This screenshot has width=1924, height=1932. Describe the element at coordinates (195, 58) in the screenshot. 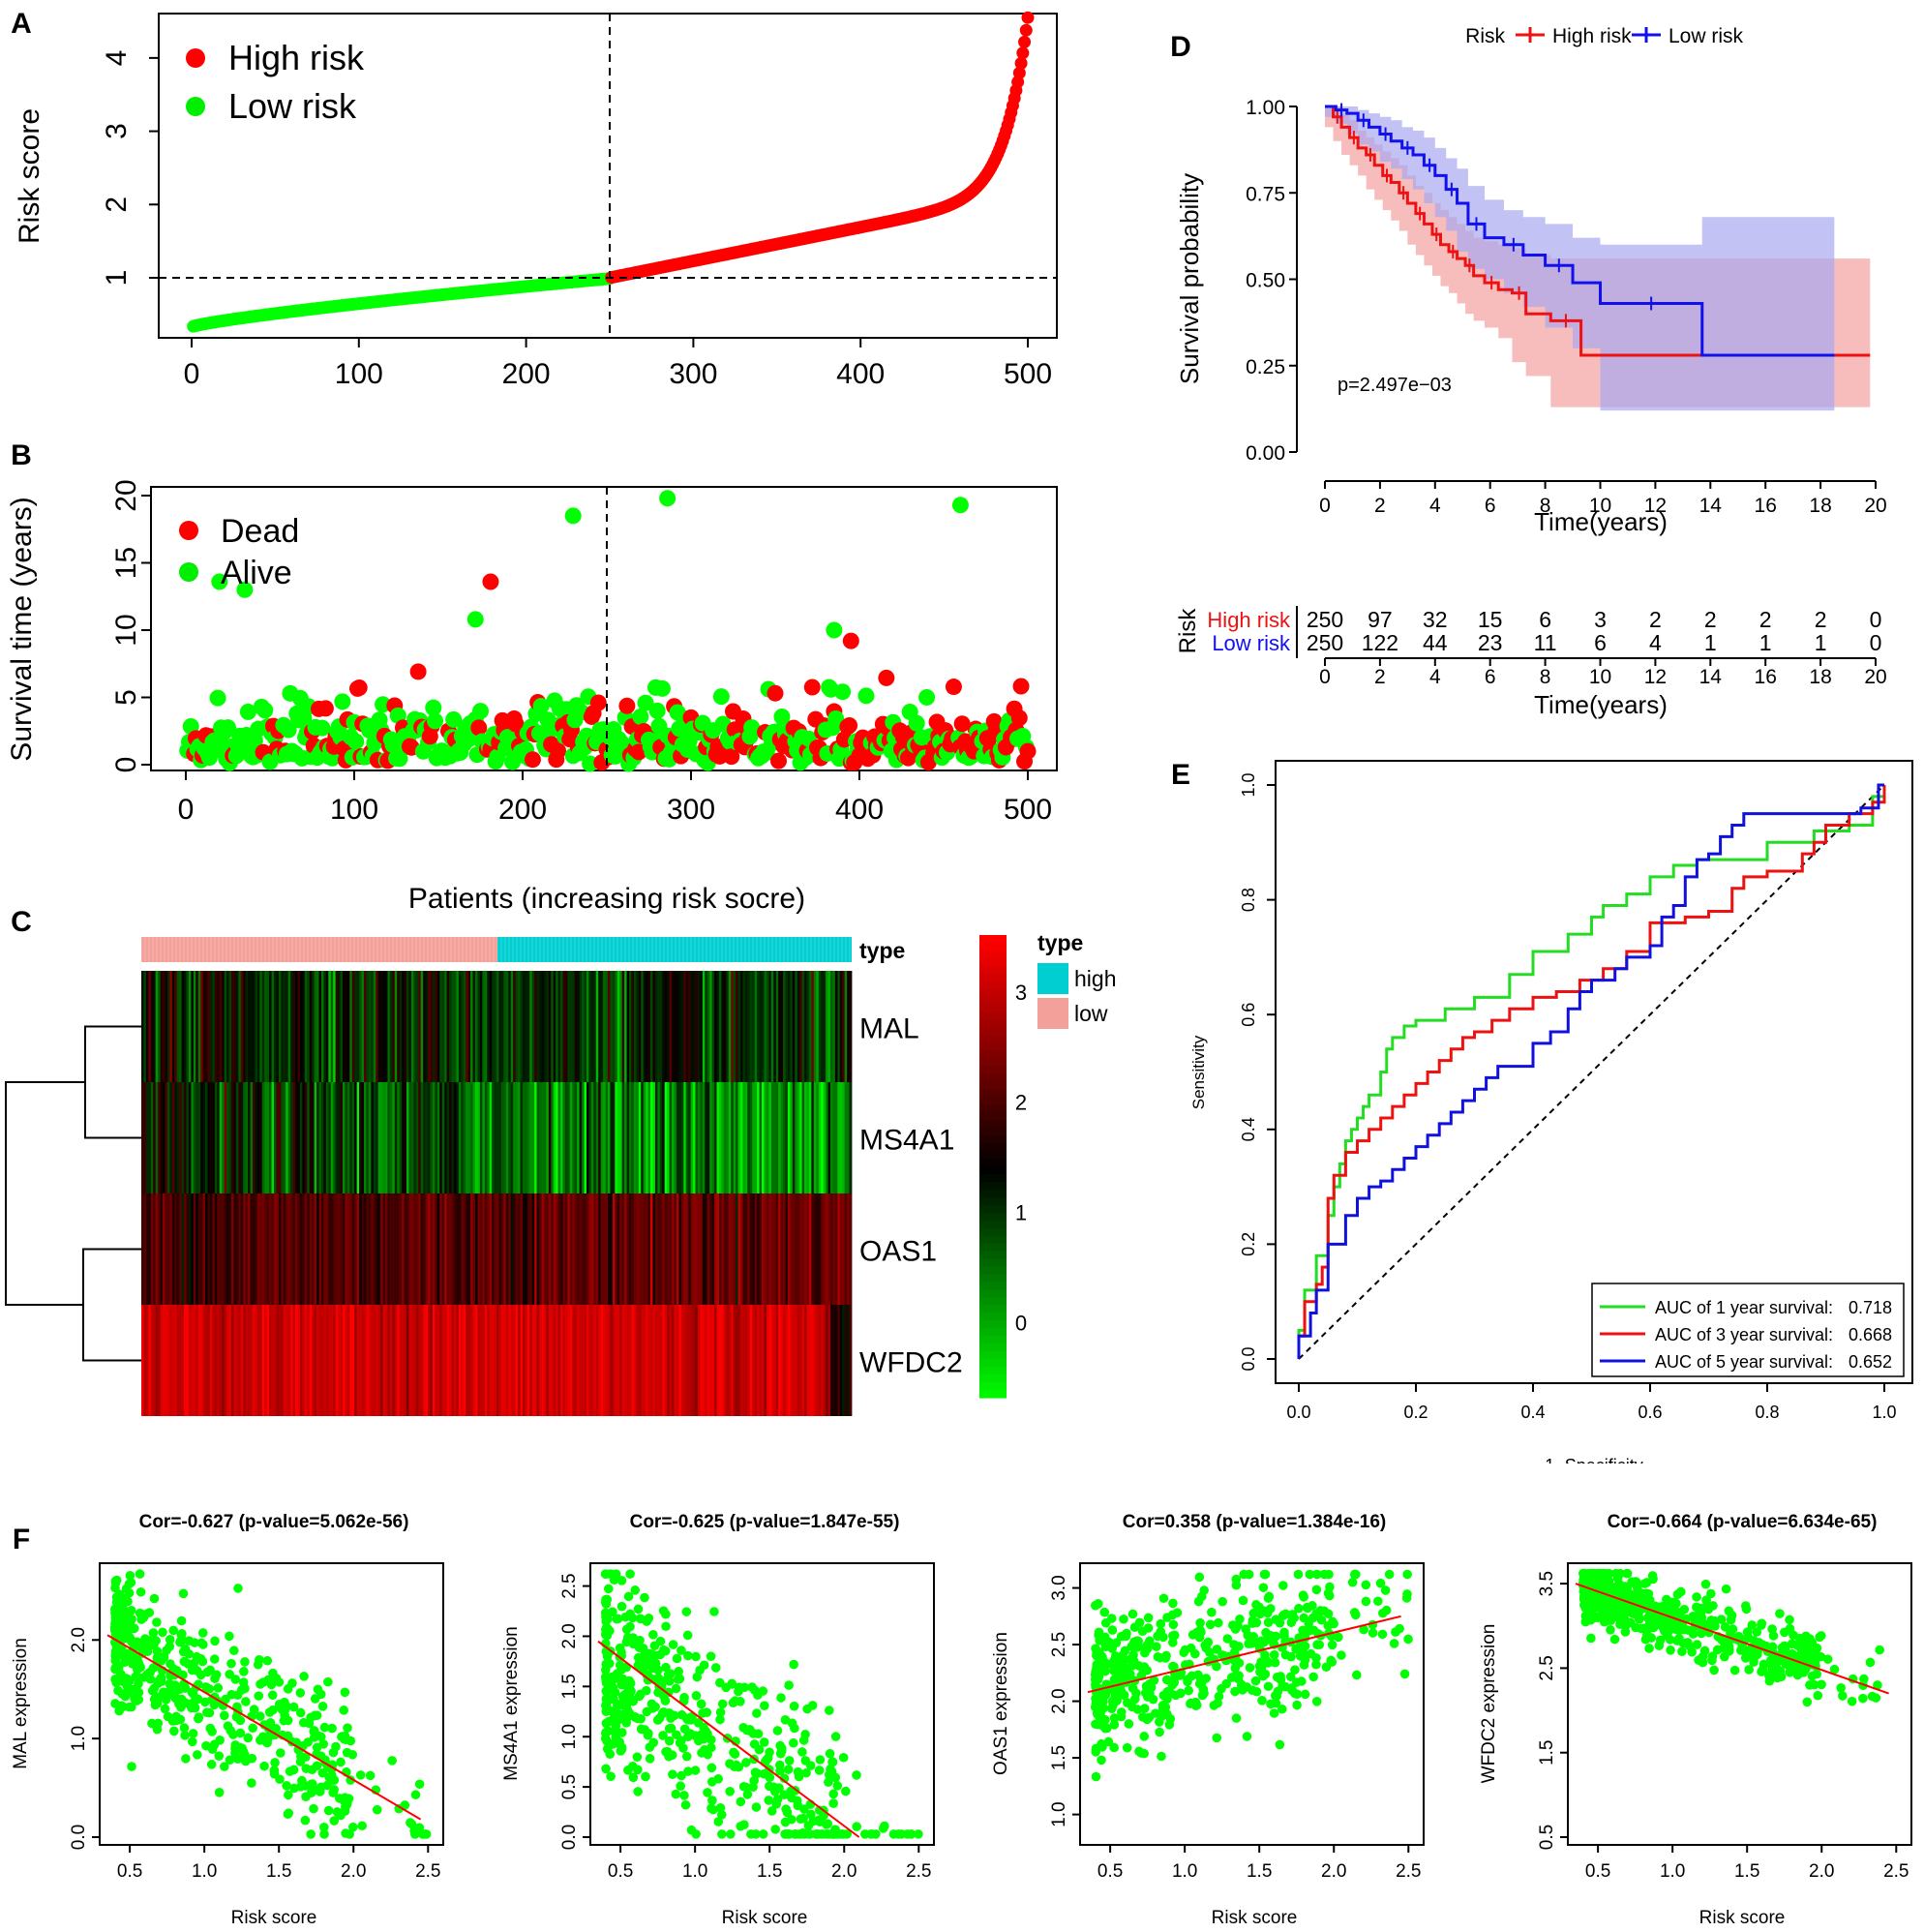

I see `legend-marker` at that location.